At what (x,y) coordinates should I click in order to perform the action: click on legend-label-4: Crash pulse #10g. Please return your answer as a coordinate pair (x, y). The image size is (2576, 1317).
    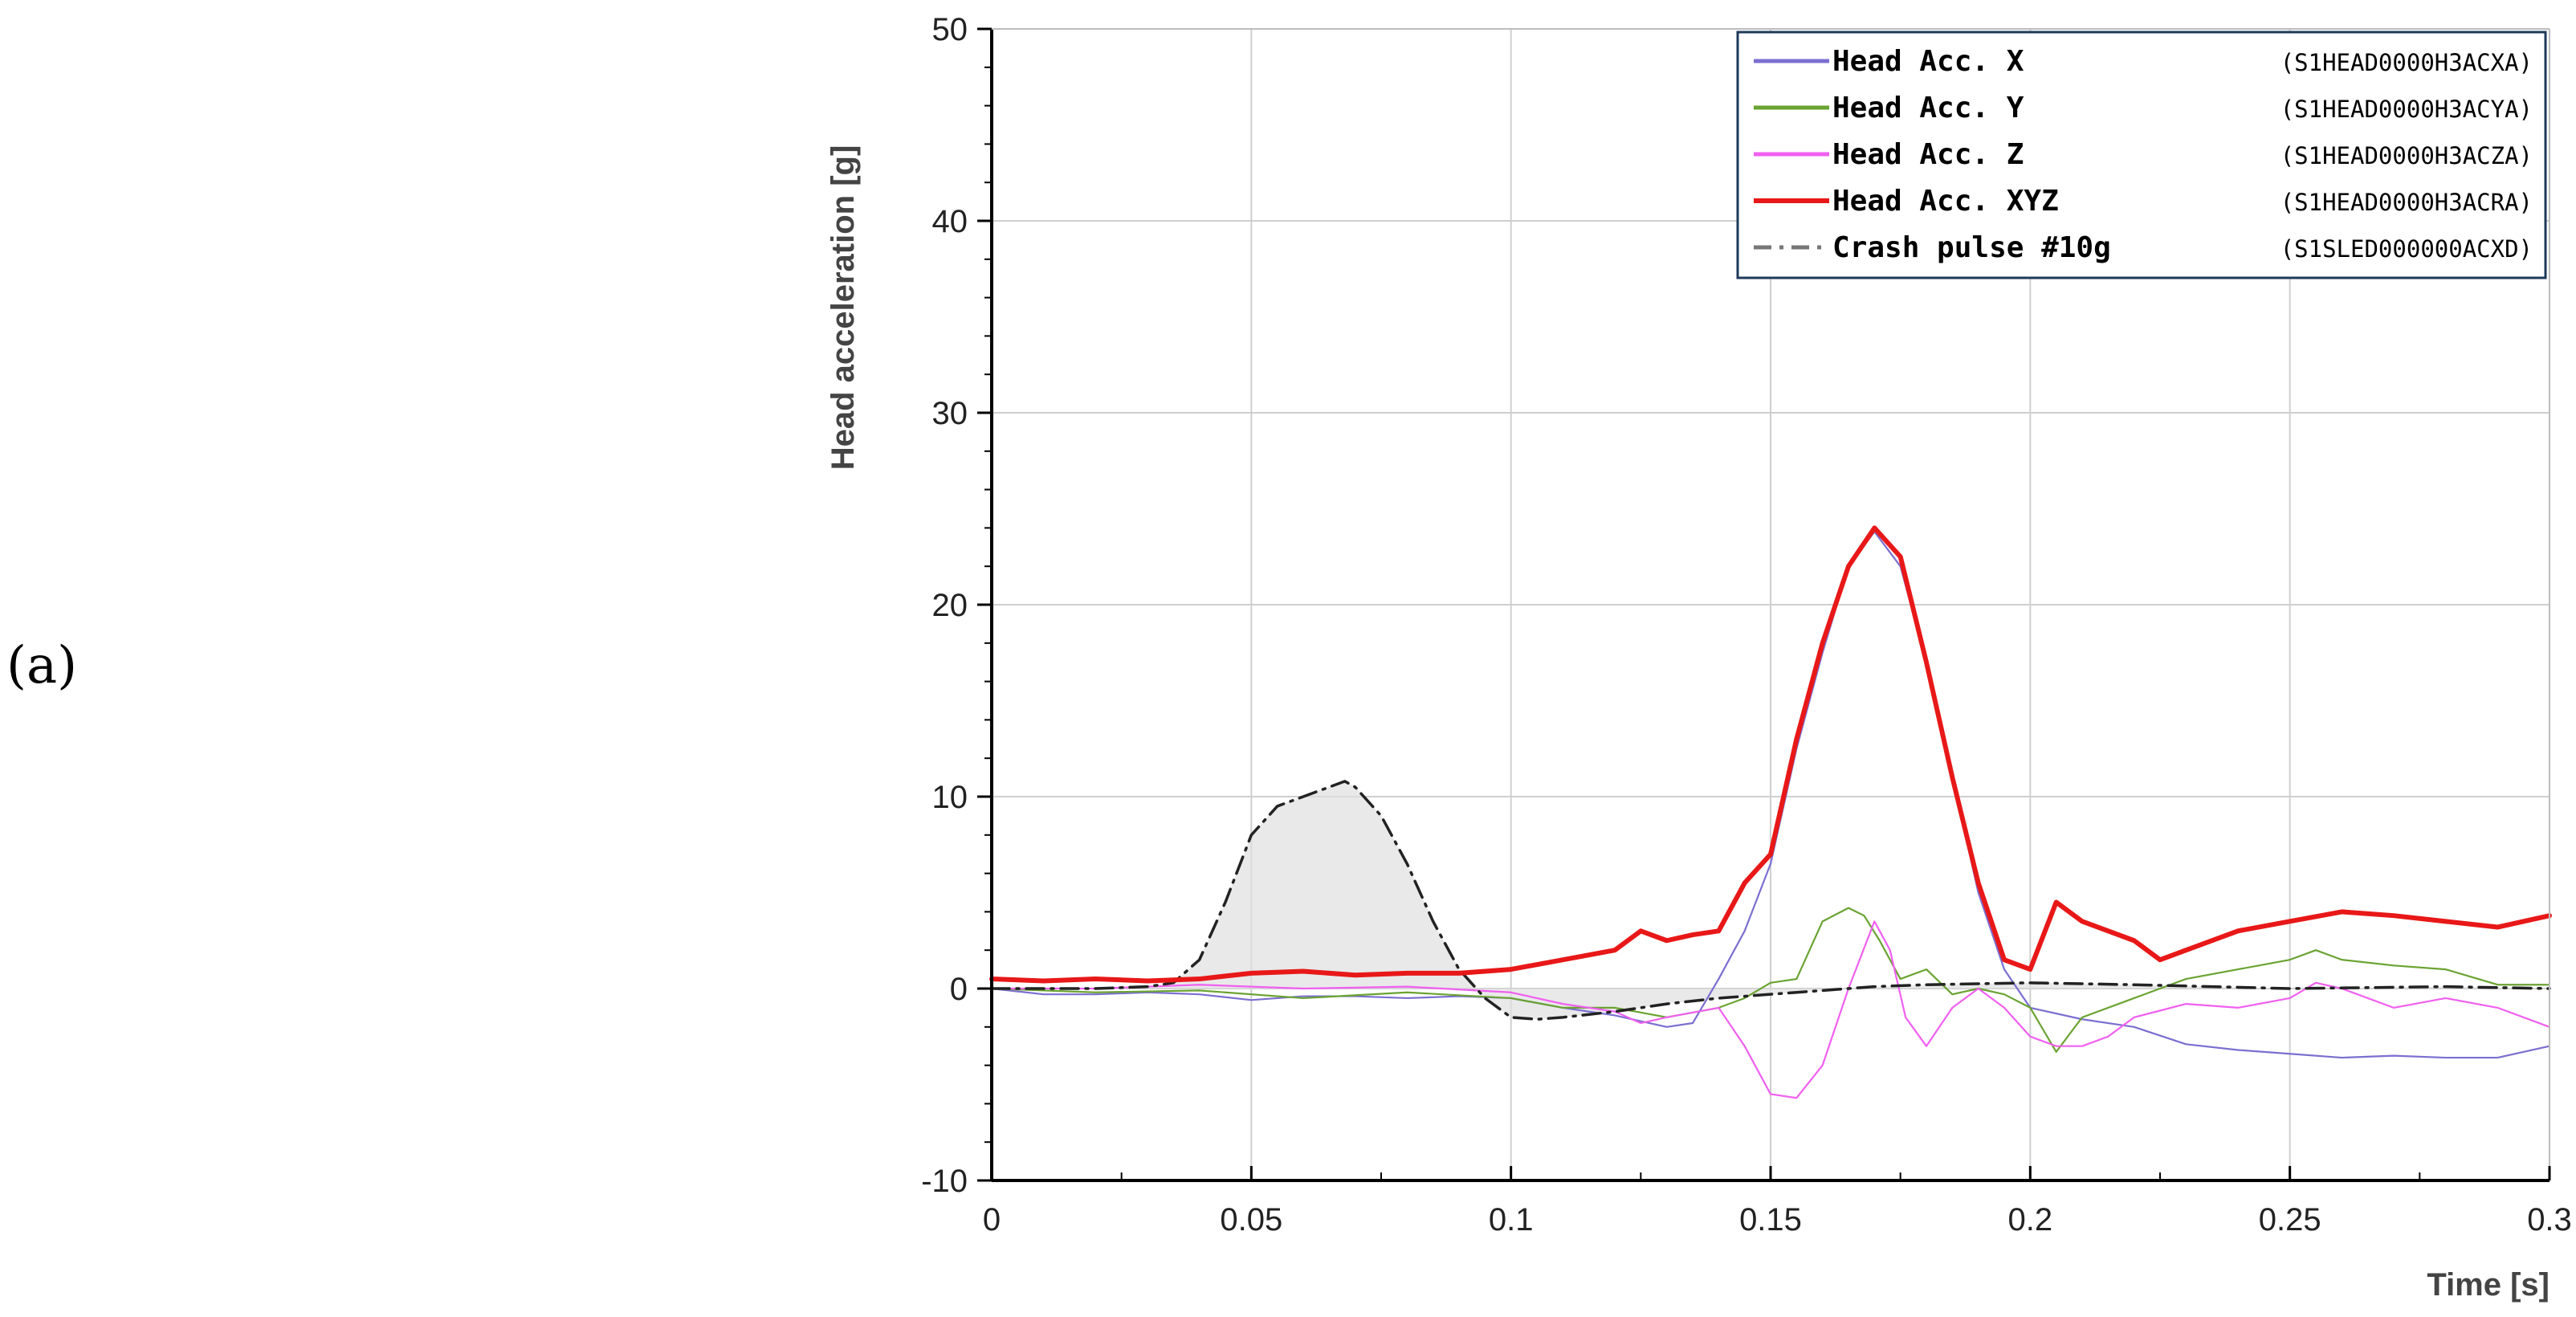
    Looking at the image, I should click on (1971, 247).